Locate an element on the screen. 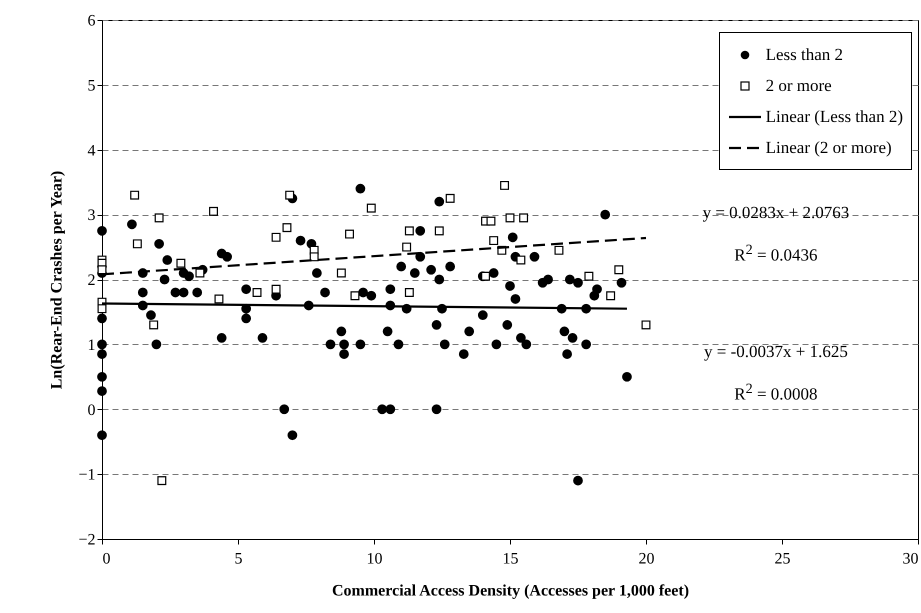  legend-label: Linear (Less than 2) is located at coordinates (834, 116).